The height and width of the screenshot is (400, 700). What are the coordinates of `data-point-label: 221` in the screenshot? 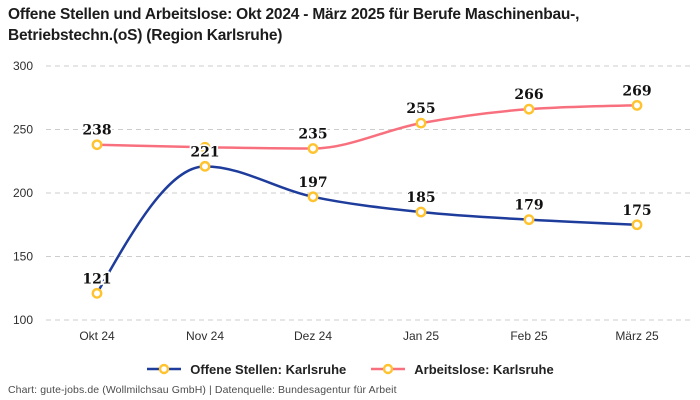 It's located at (204, 152).